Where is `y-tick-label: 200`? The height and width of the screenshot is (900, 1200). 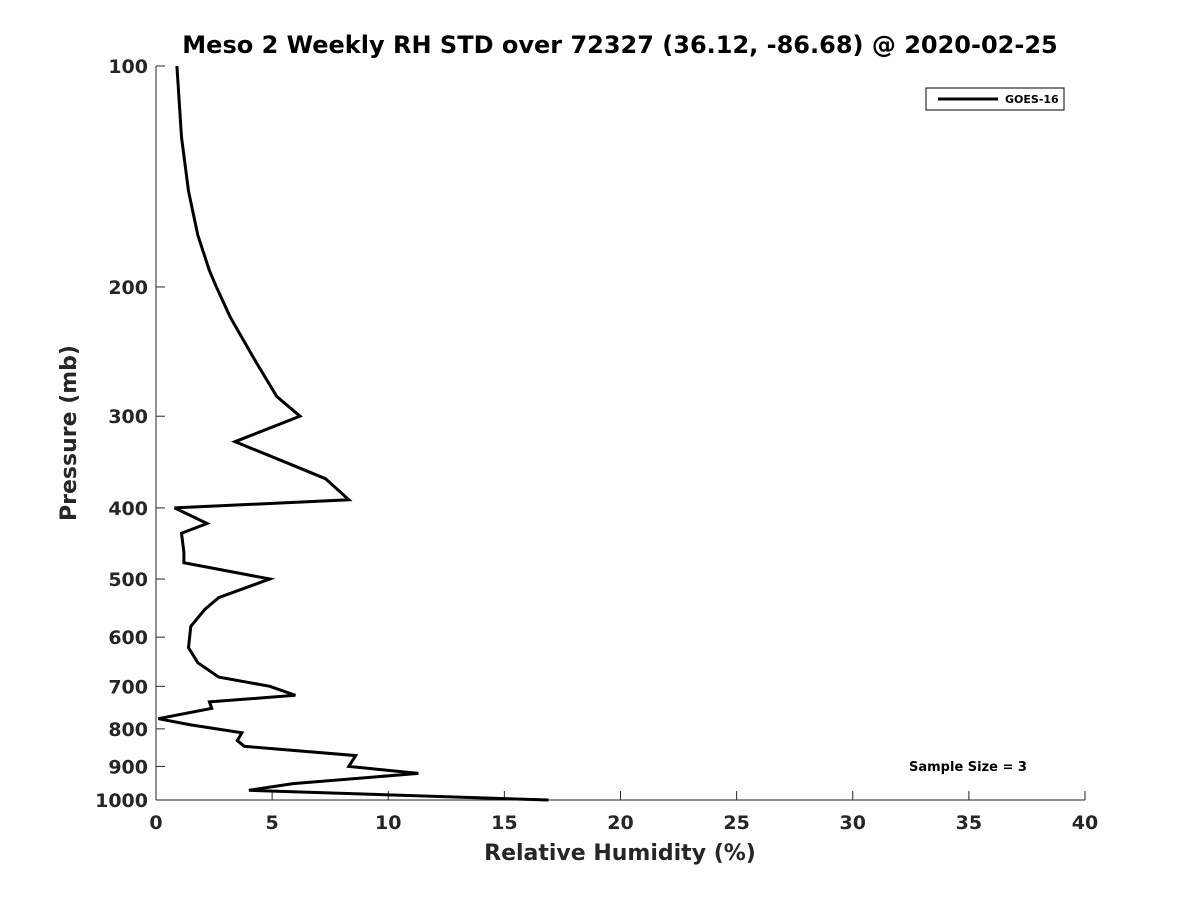
y-tick-label: 200 is located at coordinates (128, 288).